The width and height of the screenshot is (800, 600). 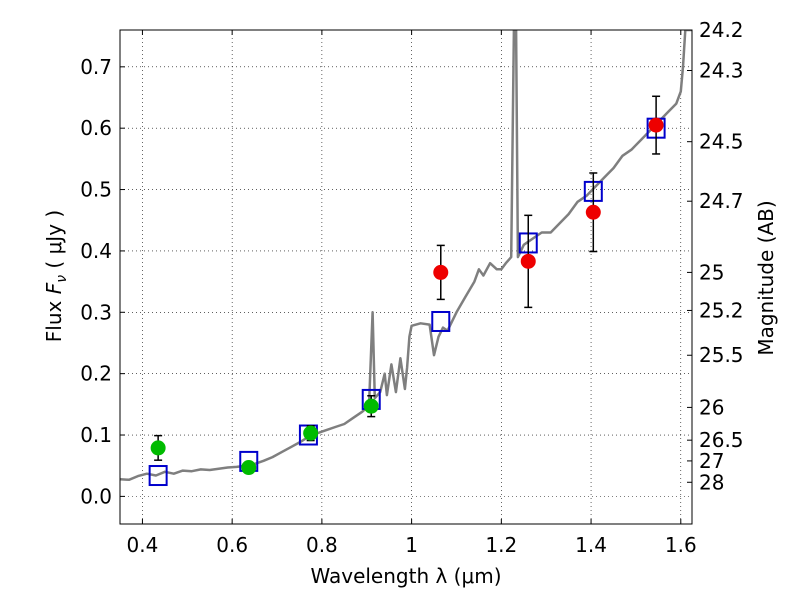 I want to click on x-tick-label: 0.6, so click(x=232, y=545).